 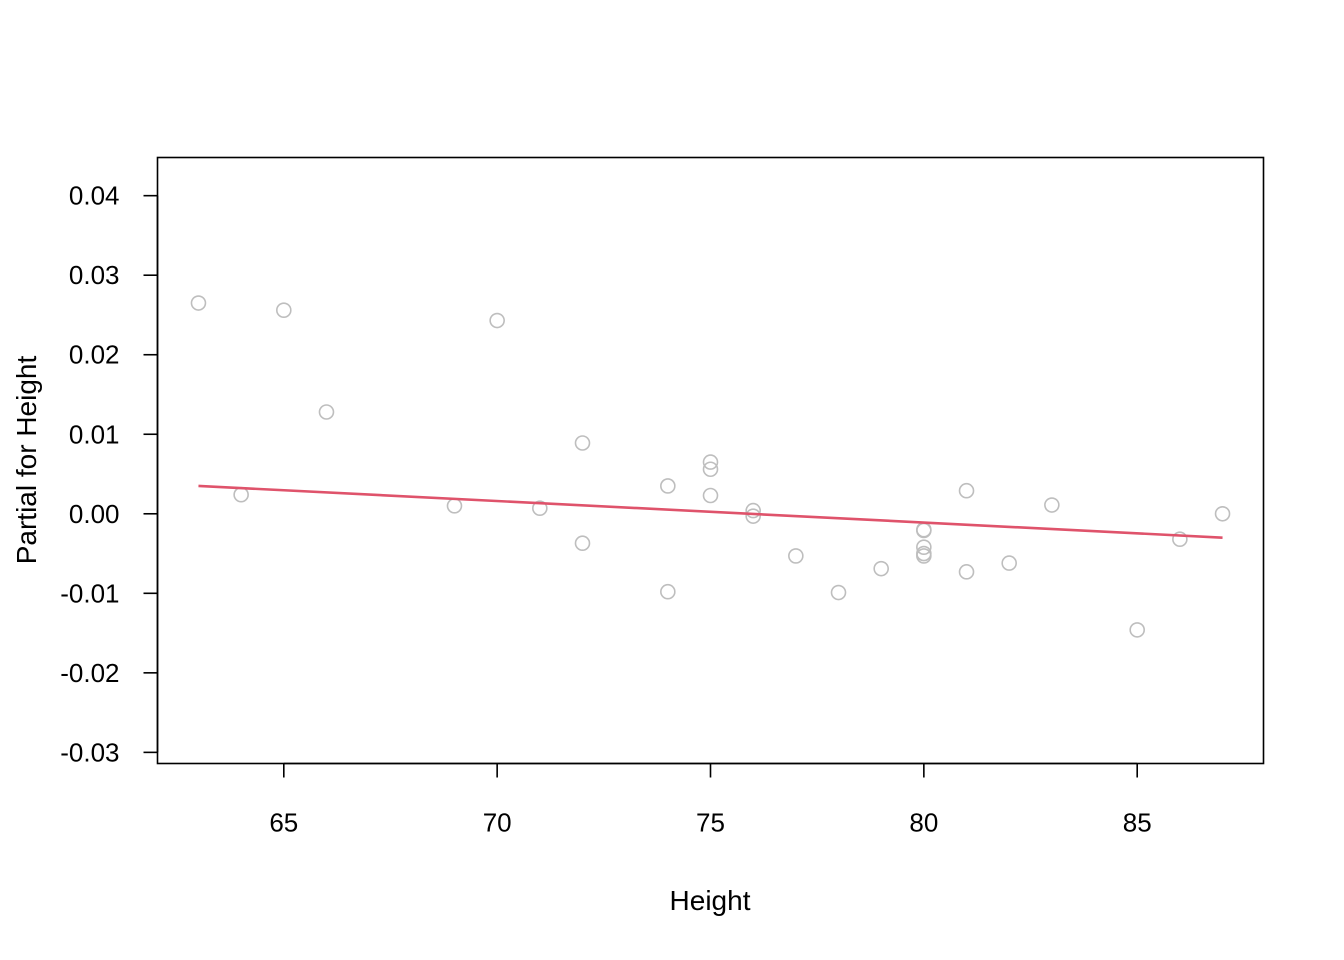 I want to click on y-tick-label: 0.00, so click(x=94, y=514).